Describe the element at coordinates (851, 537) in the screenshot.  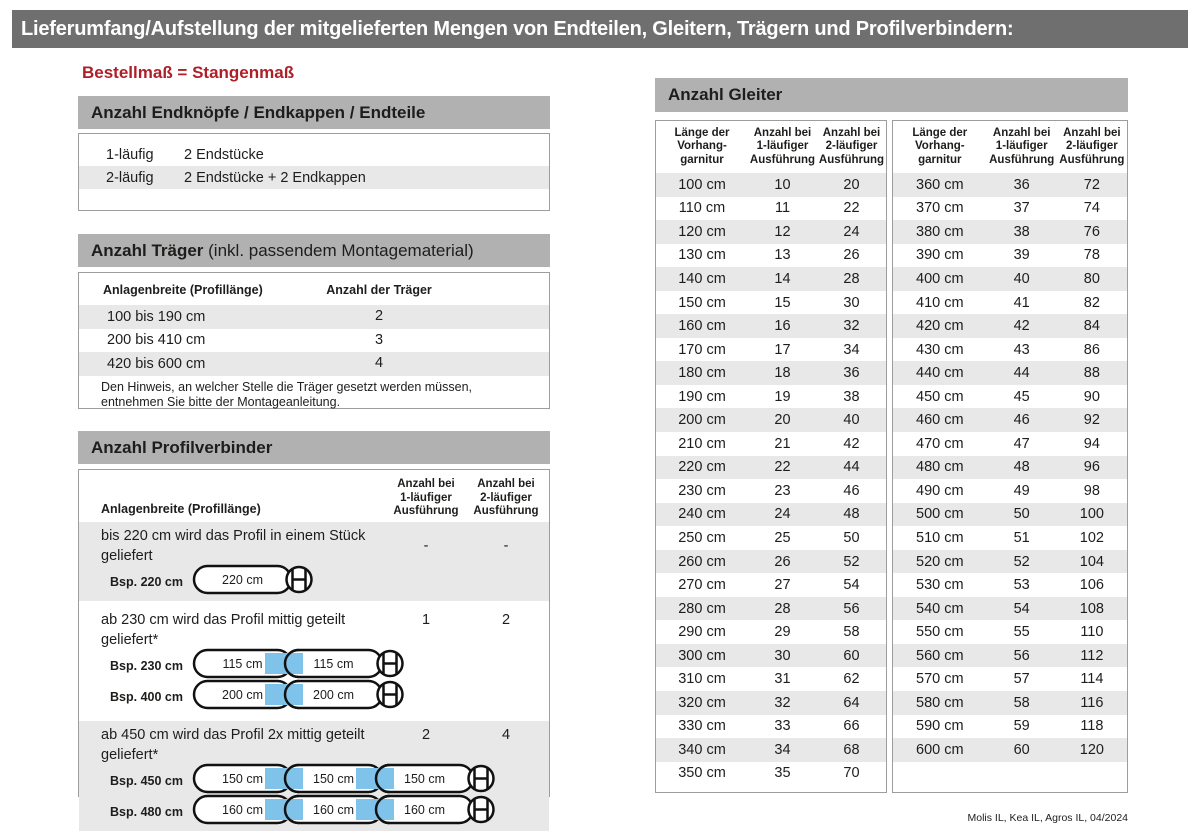
I see `gleiter-cell: 50` at that location.